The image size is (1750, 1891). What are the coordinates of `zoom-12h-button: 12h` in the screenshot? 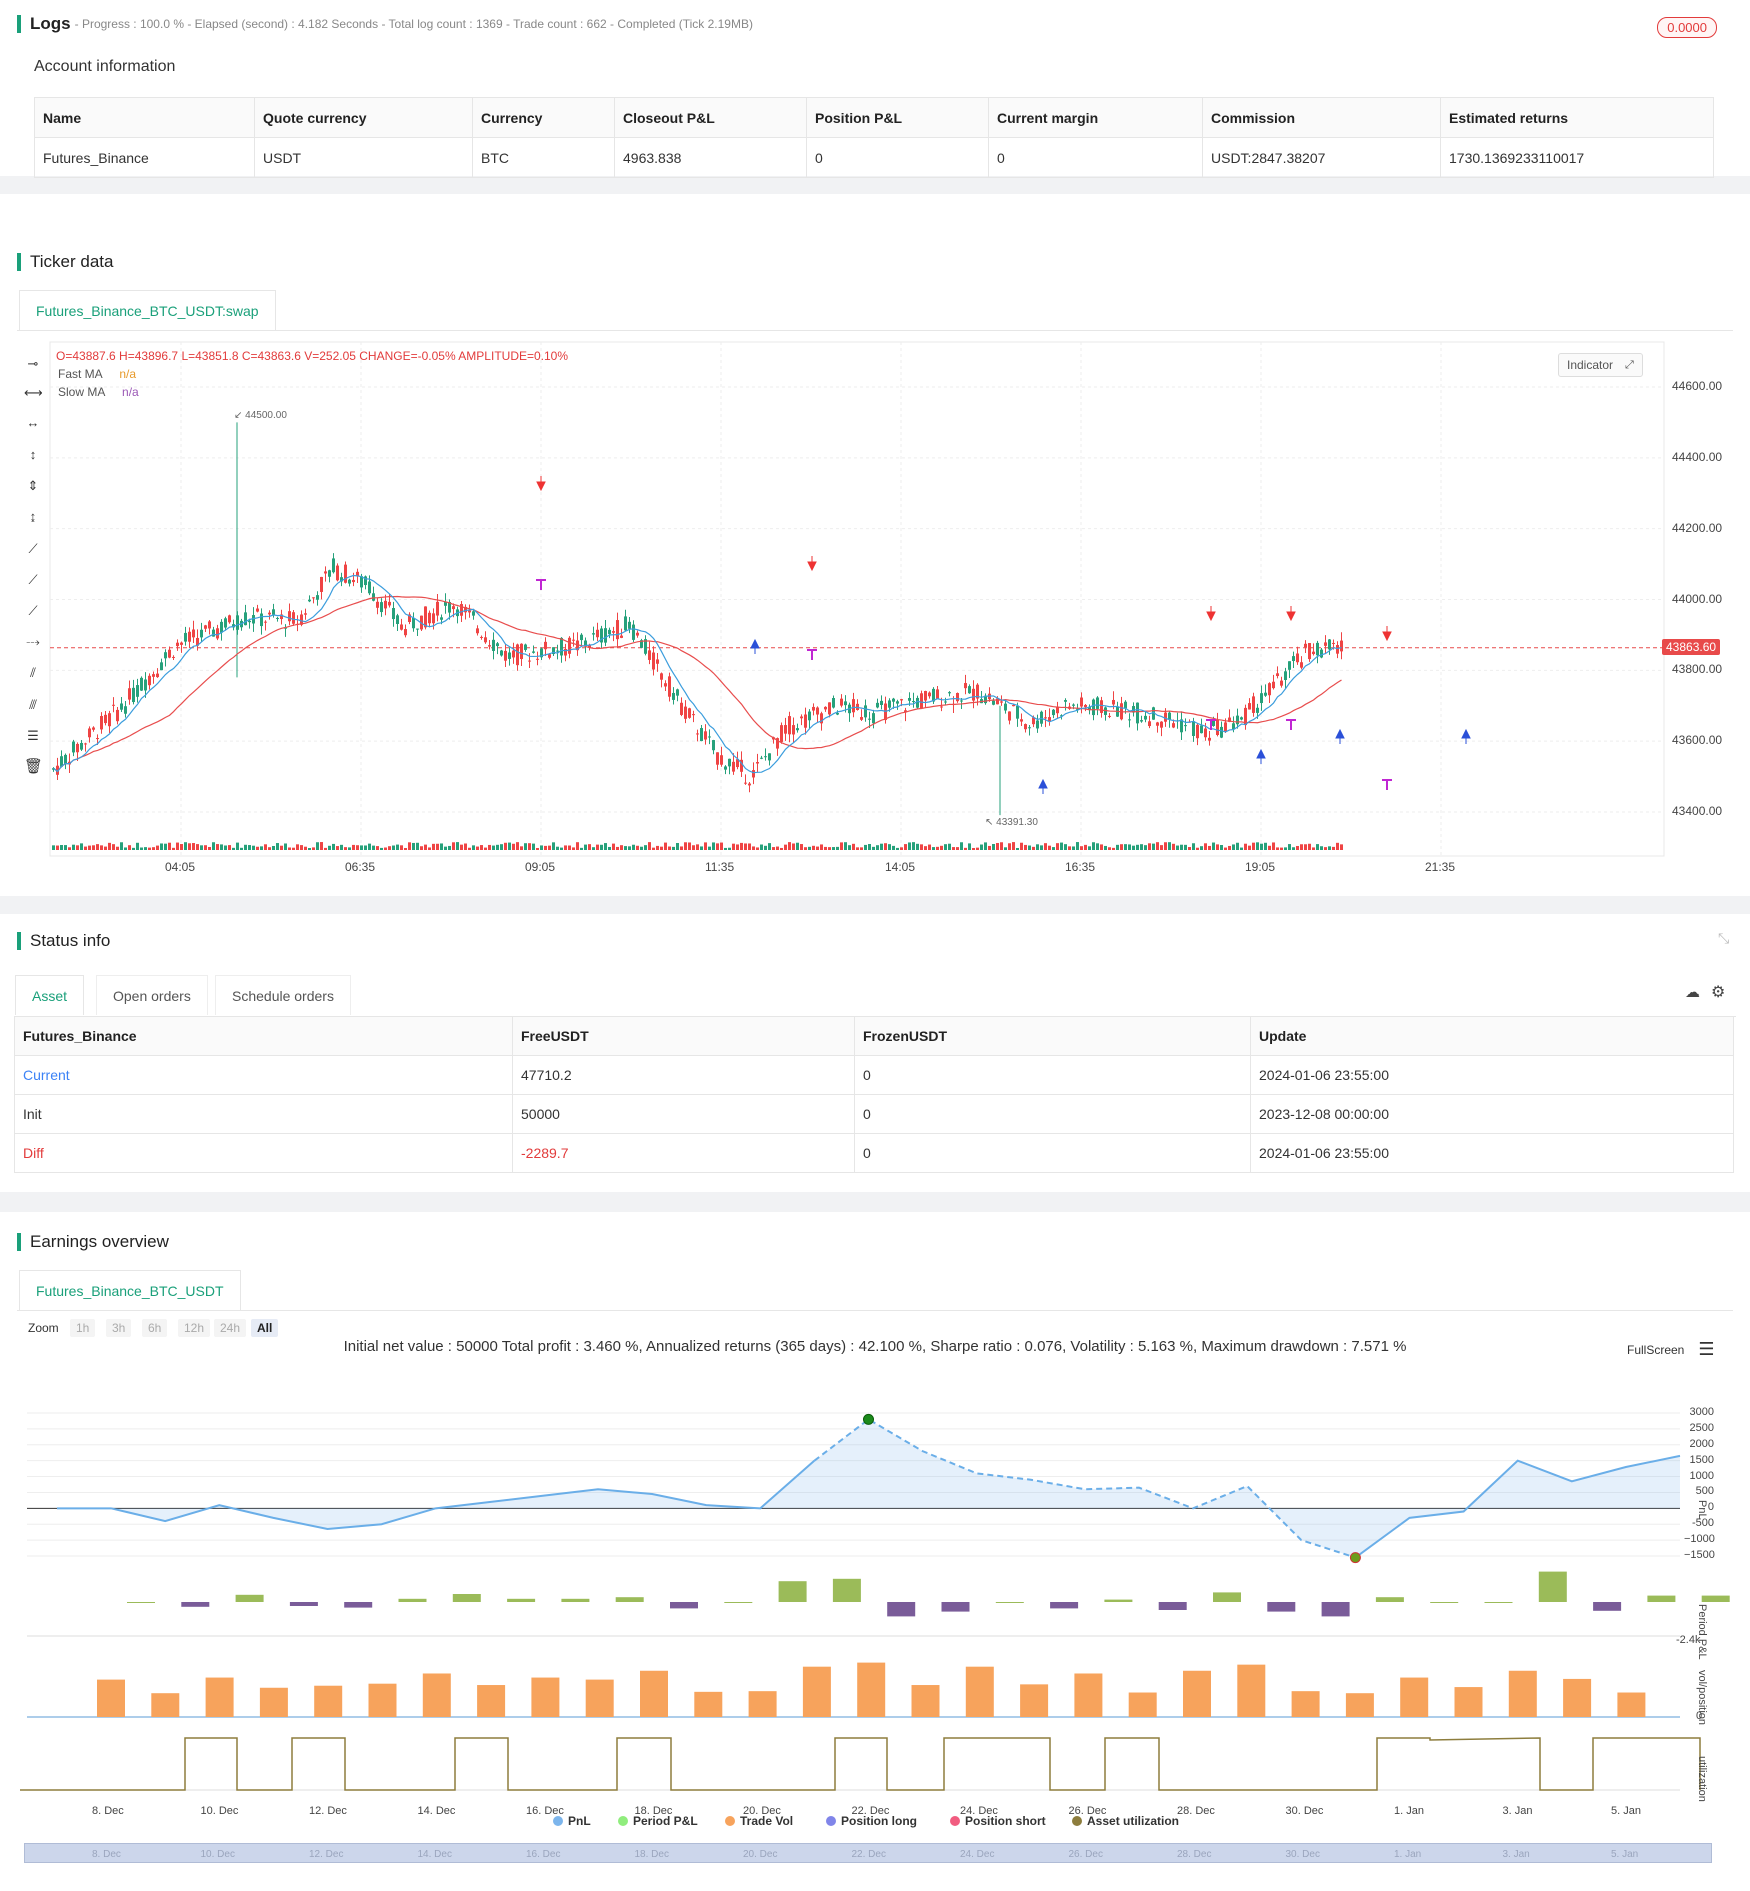 It's located at (194, 1328).